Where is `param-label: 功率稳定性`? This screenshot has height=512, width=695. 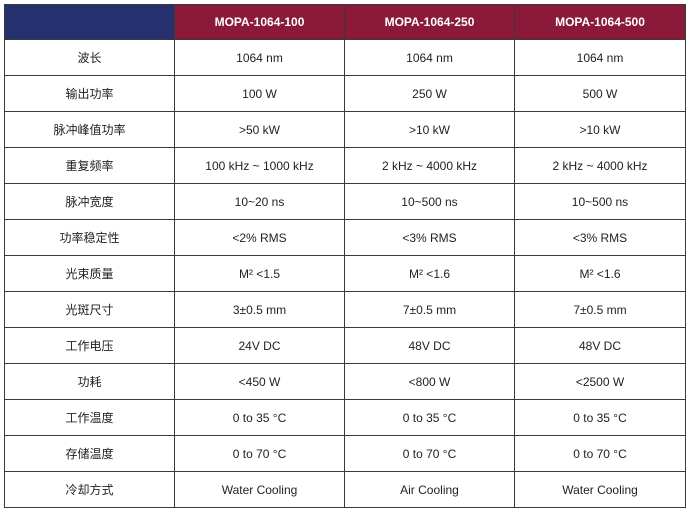
param-label: 功率稳定性 is located at coordinates (89, 237).